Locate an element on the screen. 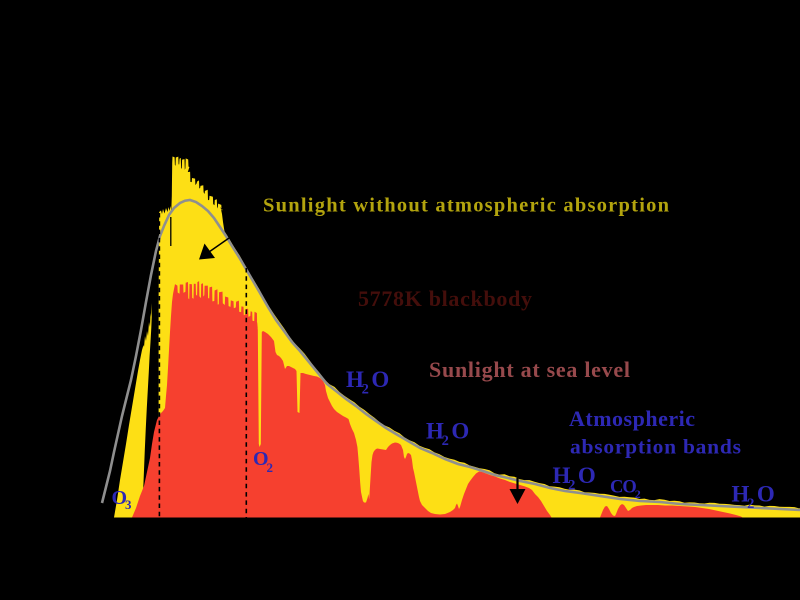 This screenshot has width=800, height=600. svg-text: Atmospheric is located at coordinates (632, 418).